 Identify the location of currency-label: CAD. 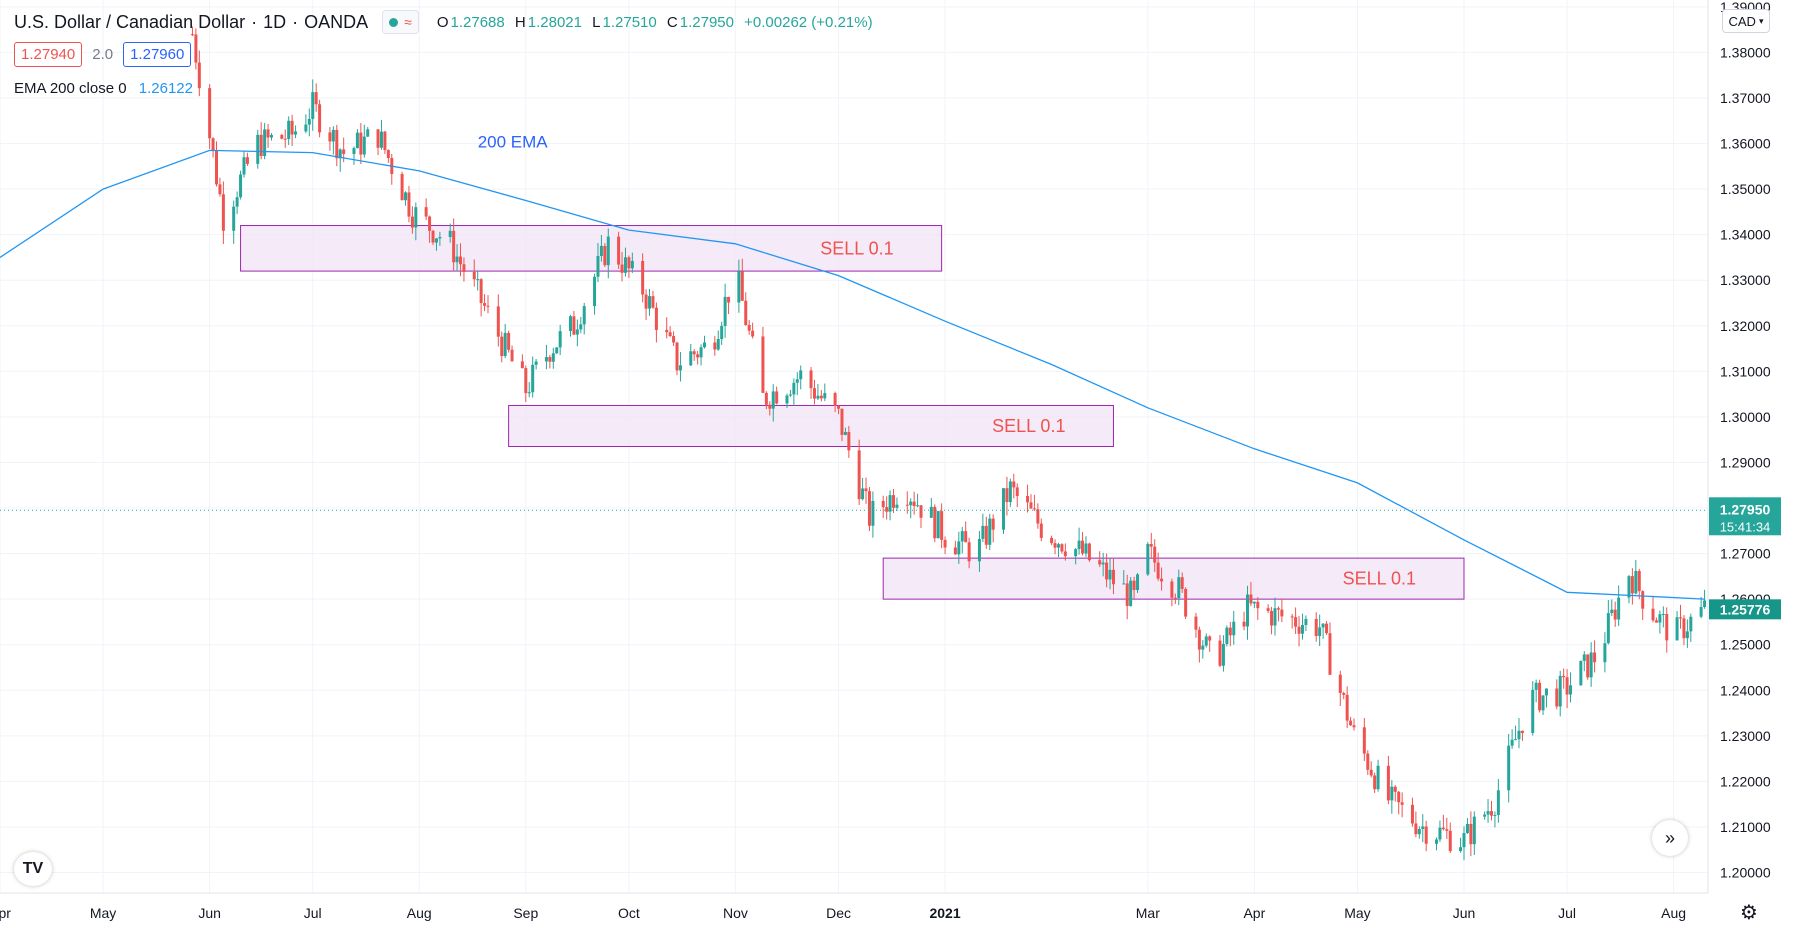
(1742, 21).